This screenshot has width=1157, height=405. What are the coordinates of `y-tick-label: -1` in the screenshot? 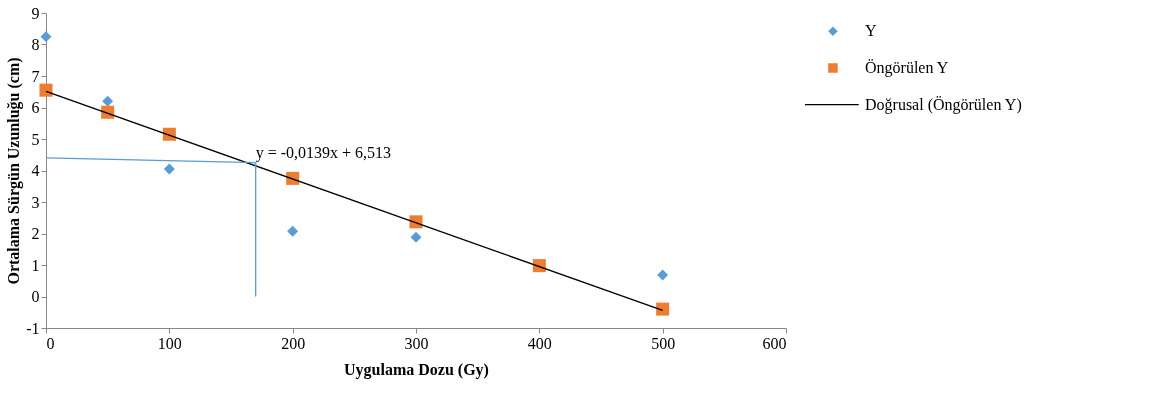 It's located at (33, 328).